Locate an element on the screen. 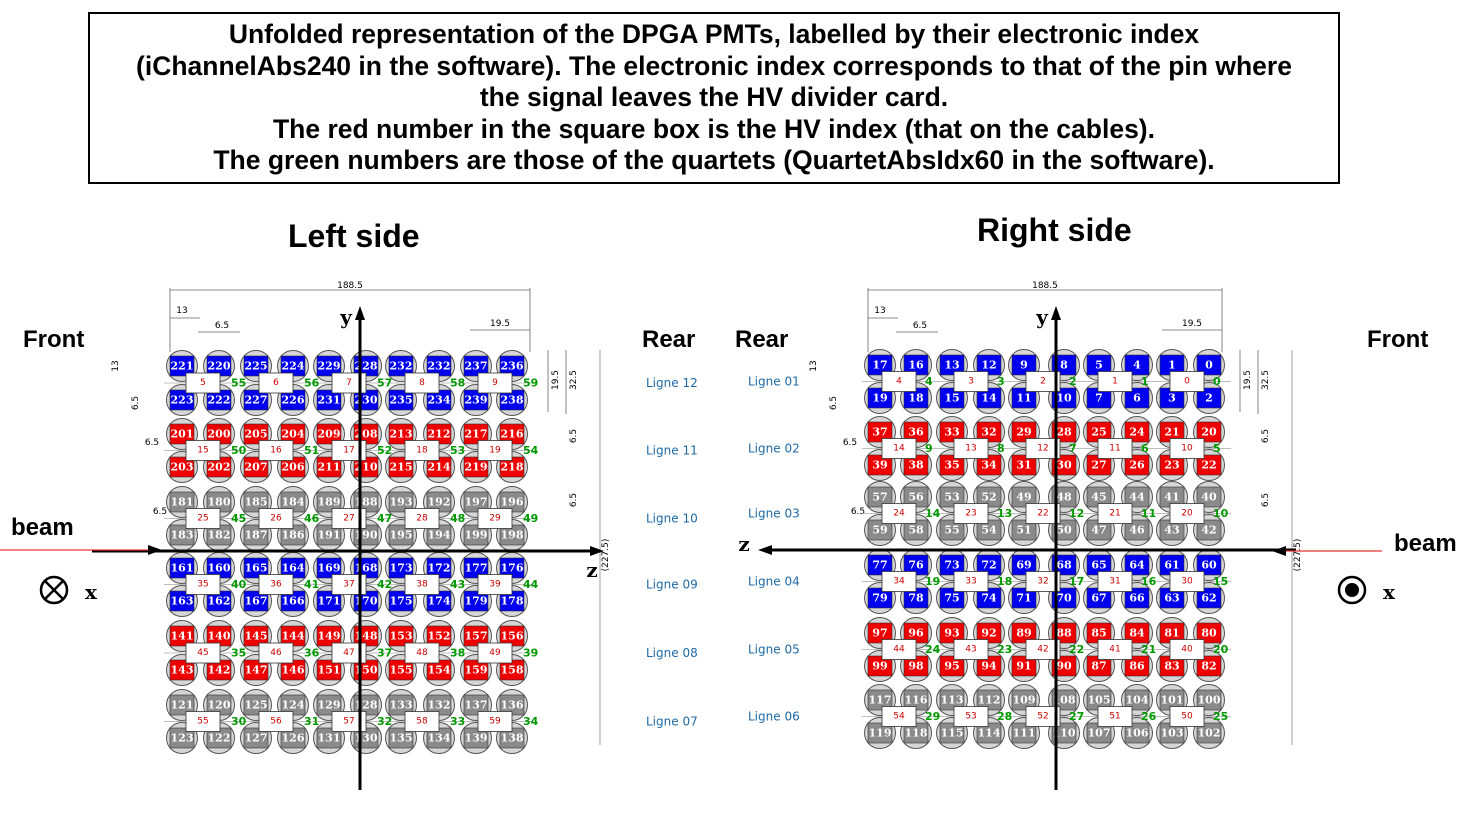 This screenshot has width=1470, height=828. left-hv-index-3-0: 35 is located at coordinates (202, 585).